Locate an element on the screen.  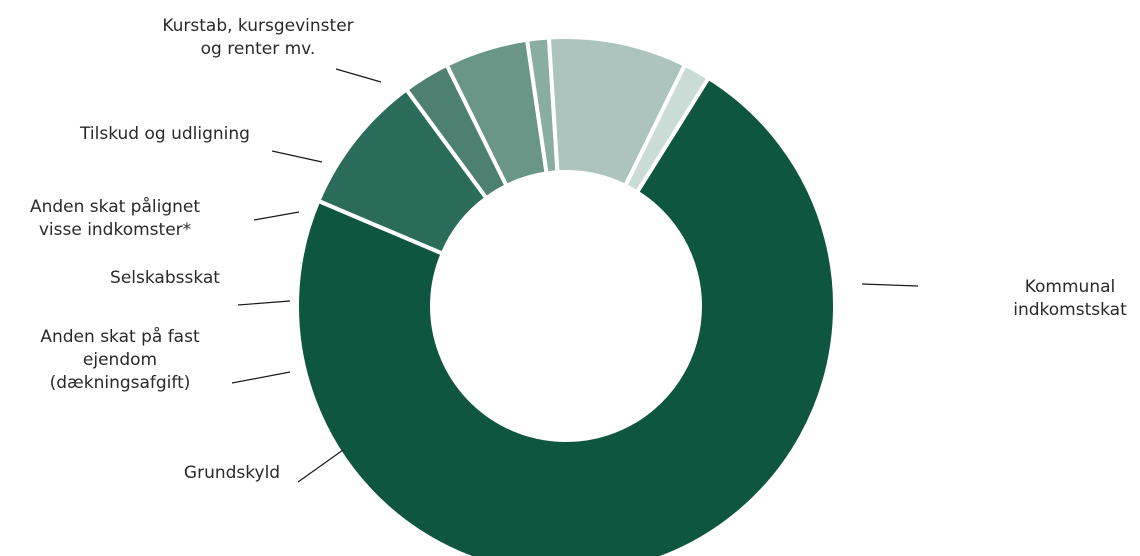
slice-label: Selskabsskat is located at coordinates (165, 278).